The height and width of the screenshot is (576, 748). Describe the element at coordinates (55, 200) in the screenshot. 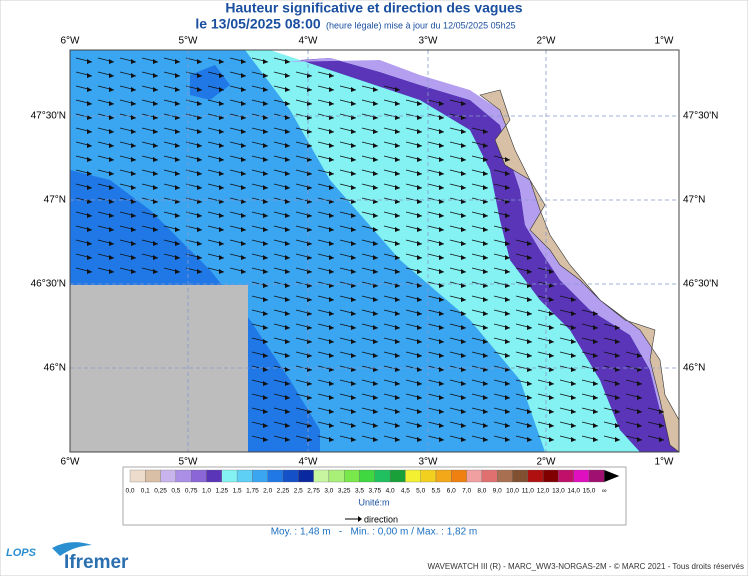

I see `lat-label: 47°N` at that location.